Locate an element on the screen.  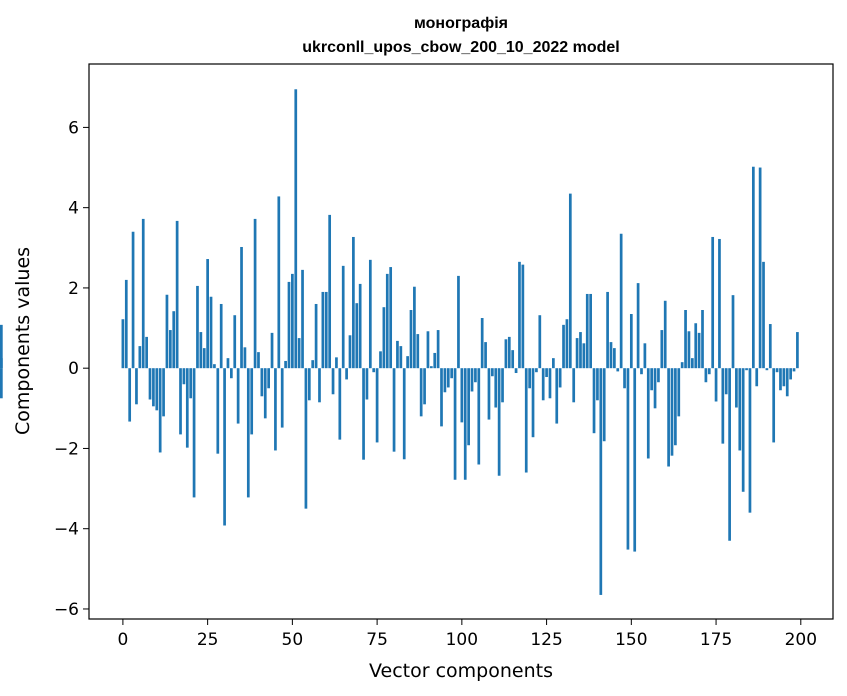
x-tick-label: 125 is located at coordinates (546, 640).